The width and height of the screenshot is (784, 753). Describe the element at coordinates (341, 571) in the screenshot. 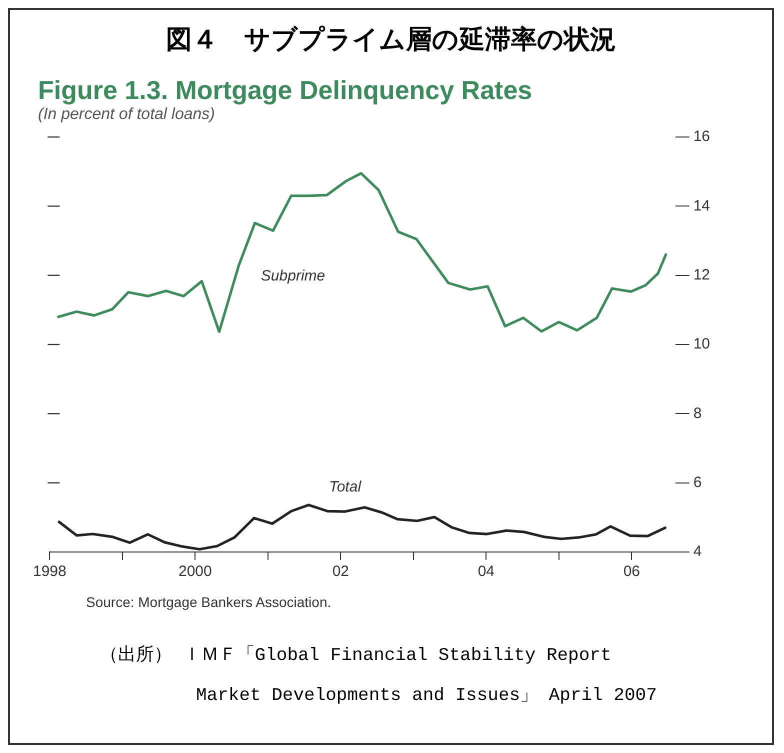

I see `x-tick-label: 02` at that location.